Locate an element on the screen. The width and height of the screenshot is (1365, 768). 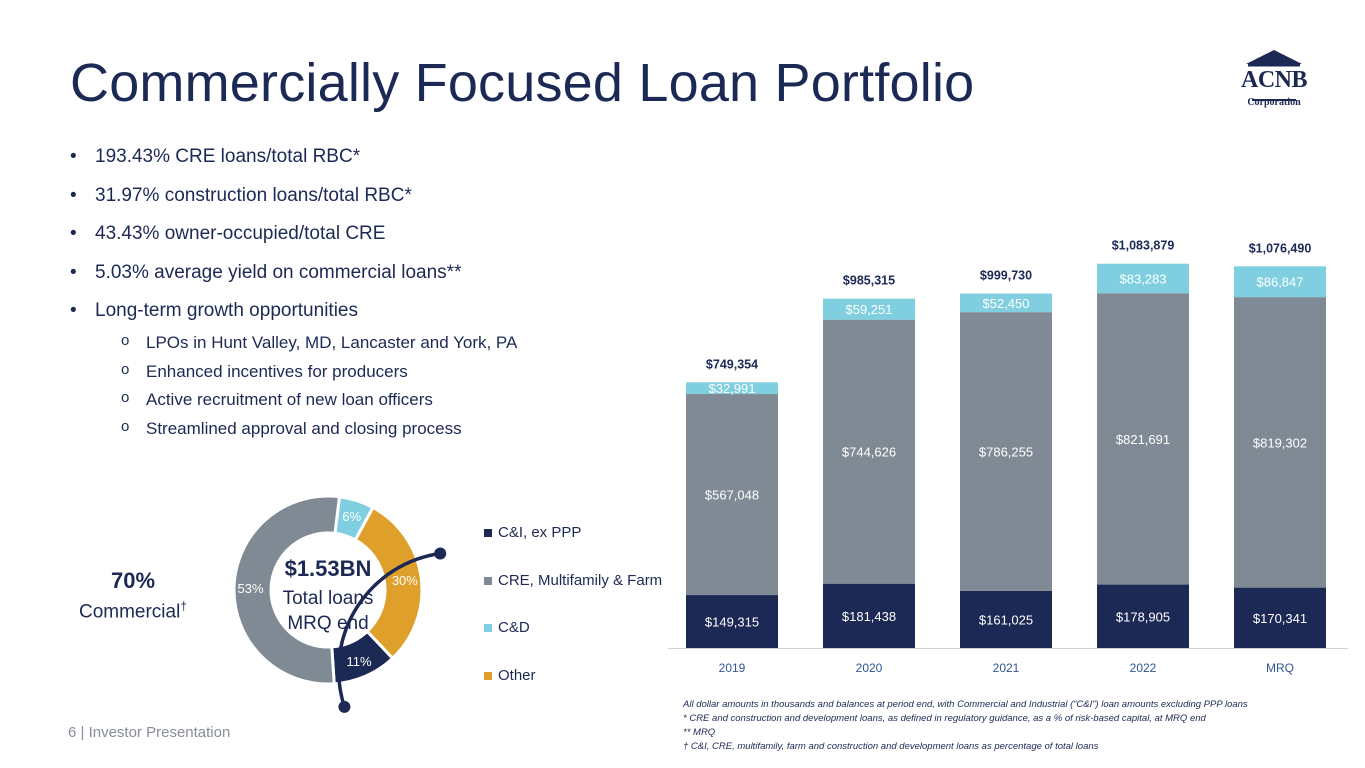
legend-item: C&D is located at coordinates (573, 643).